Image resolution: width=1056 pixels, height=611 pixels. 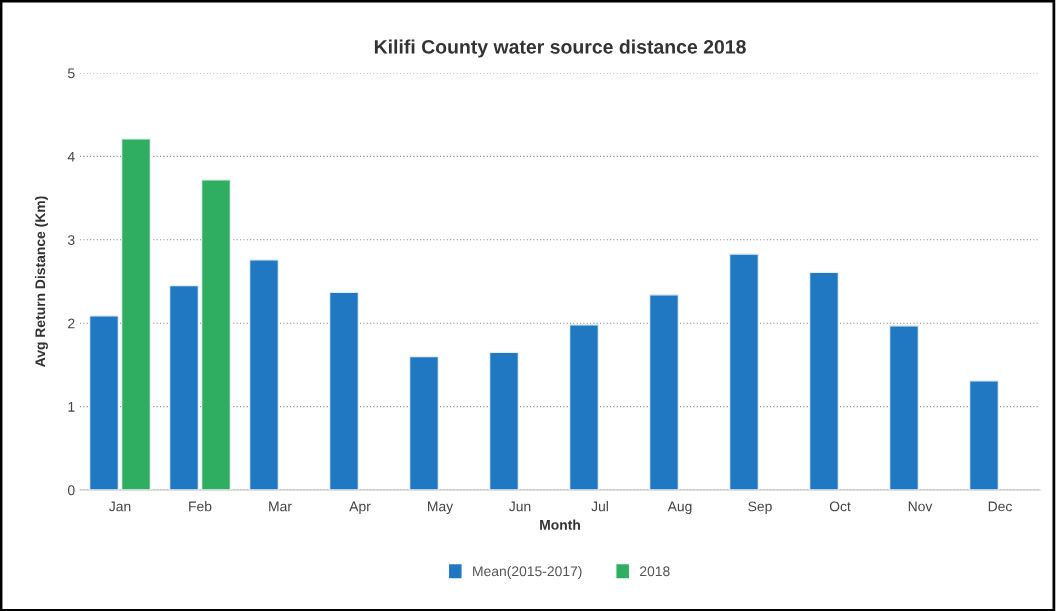 I want to click on y-tick-label: 3, so click(x=71, y=240).